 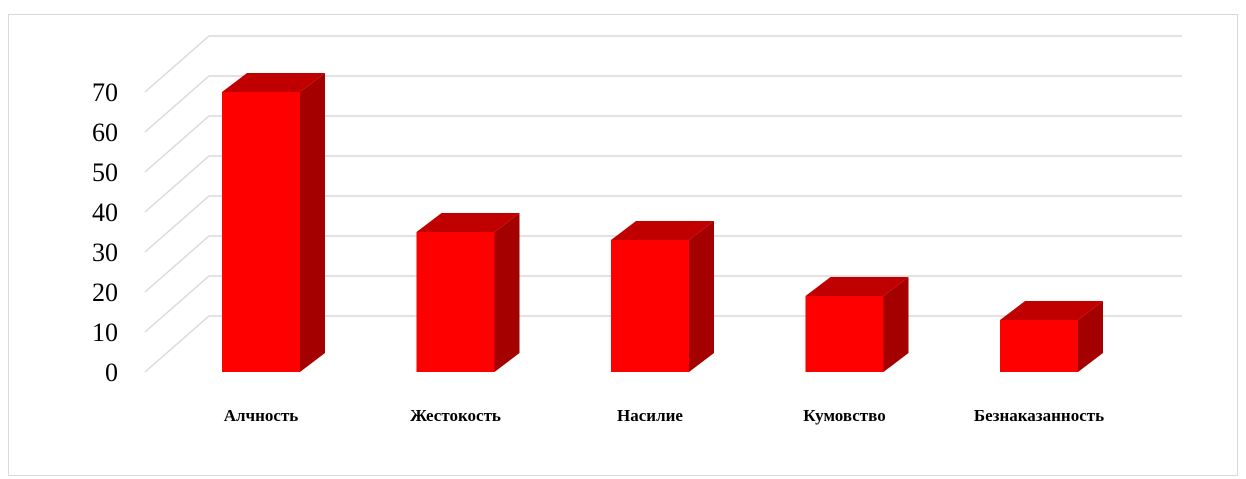 I want to click on x-category-label: Кумовство, so click(x=844, y=415).